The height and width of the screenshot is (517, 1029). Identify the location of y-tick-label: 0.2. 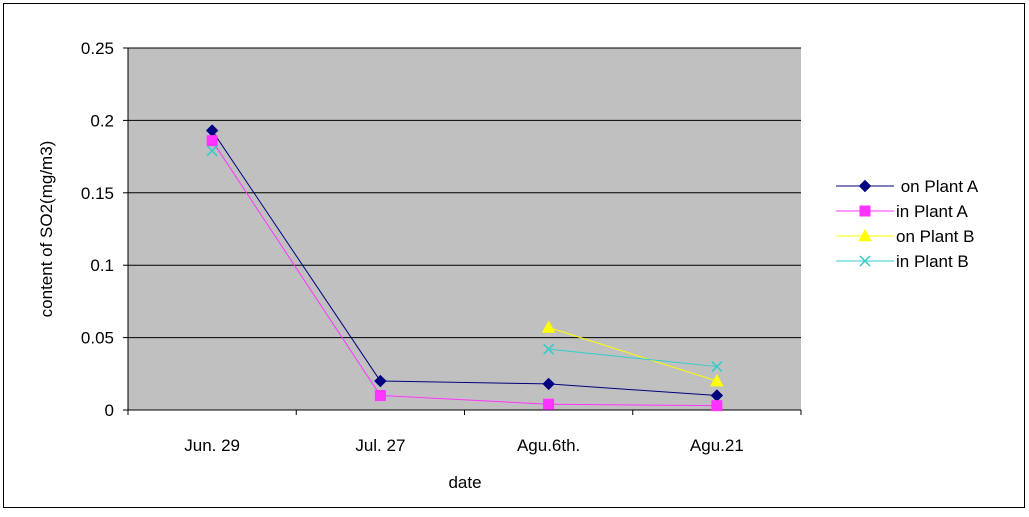
(102, 120).